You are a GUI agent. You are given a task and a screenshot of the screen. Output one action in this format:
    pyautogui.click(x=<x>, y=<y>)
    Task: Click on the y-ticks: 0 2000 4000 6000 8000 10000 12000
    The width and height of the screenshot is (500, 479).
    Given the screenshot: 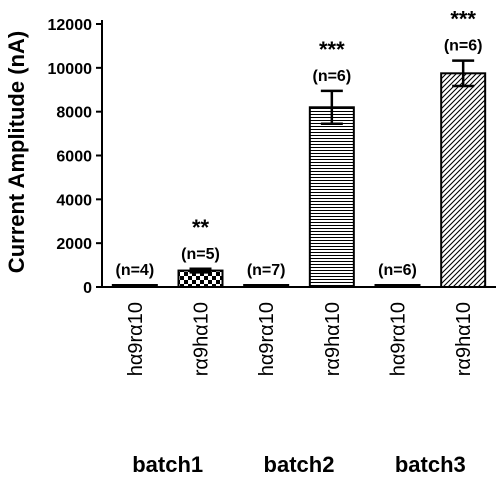 What is the action you would take?
    pyautogui.click(x=75, y=157)
    